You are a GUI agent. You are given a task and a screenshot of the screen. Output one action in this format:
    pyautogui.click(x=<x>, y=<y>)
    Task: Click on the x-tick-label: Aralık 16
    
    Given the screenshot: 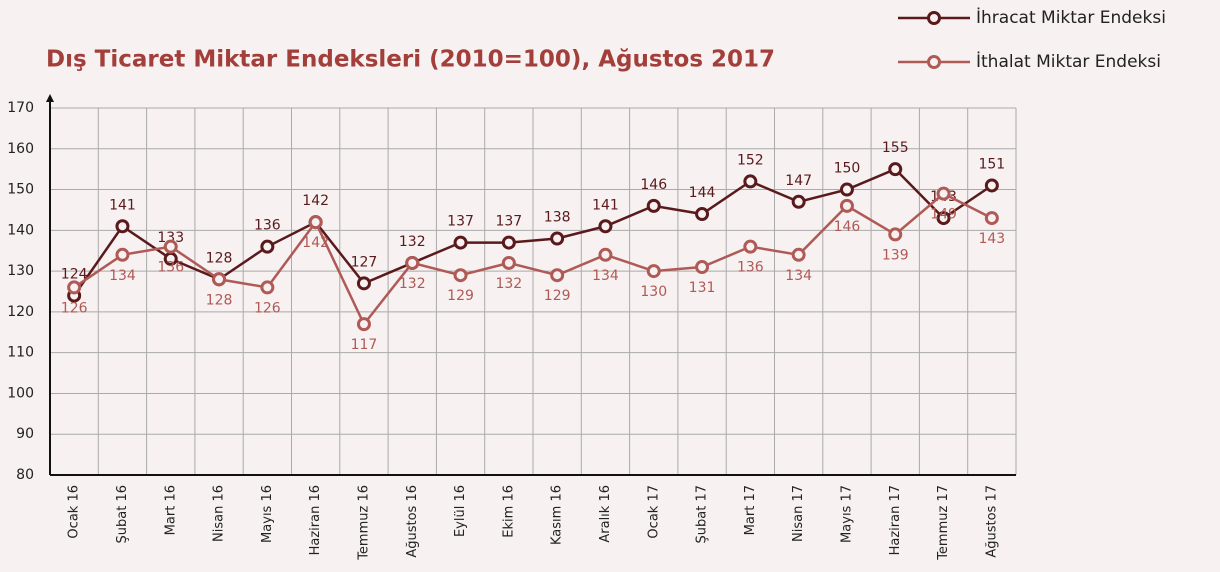 What is the action you would take?
    pyautogui.click(x=605, y=514)
    